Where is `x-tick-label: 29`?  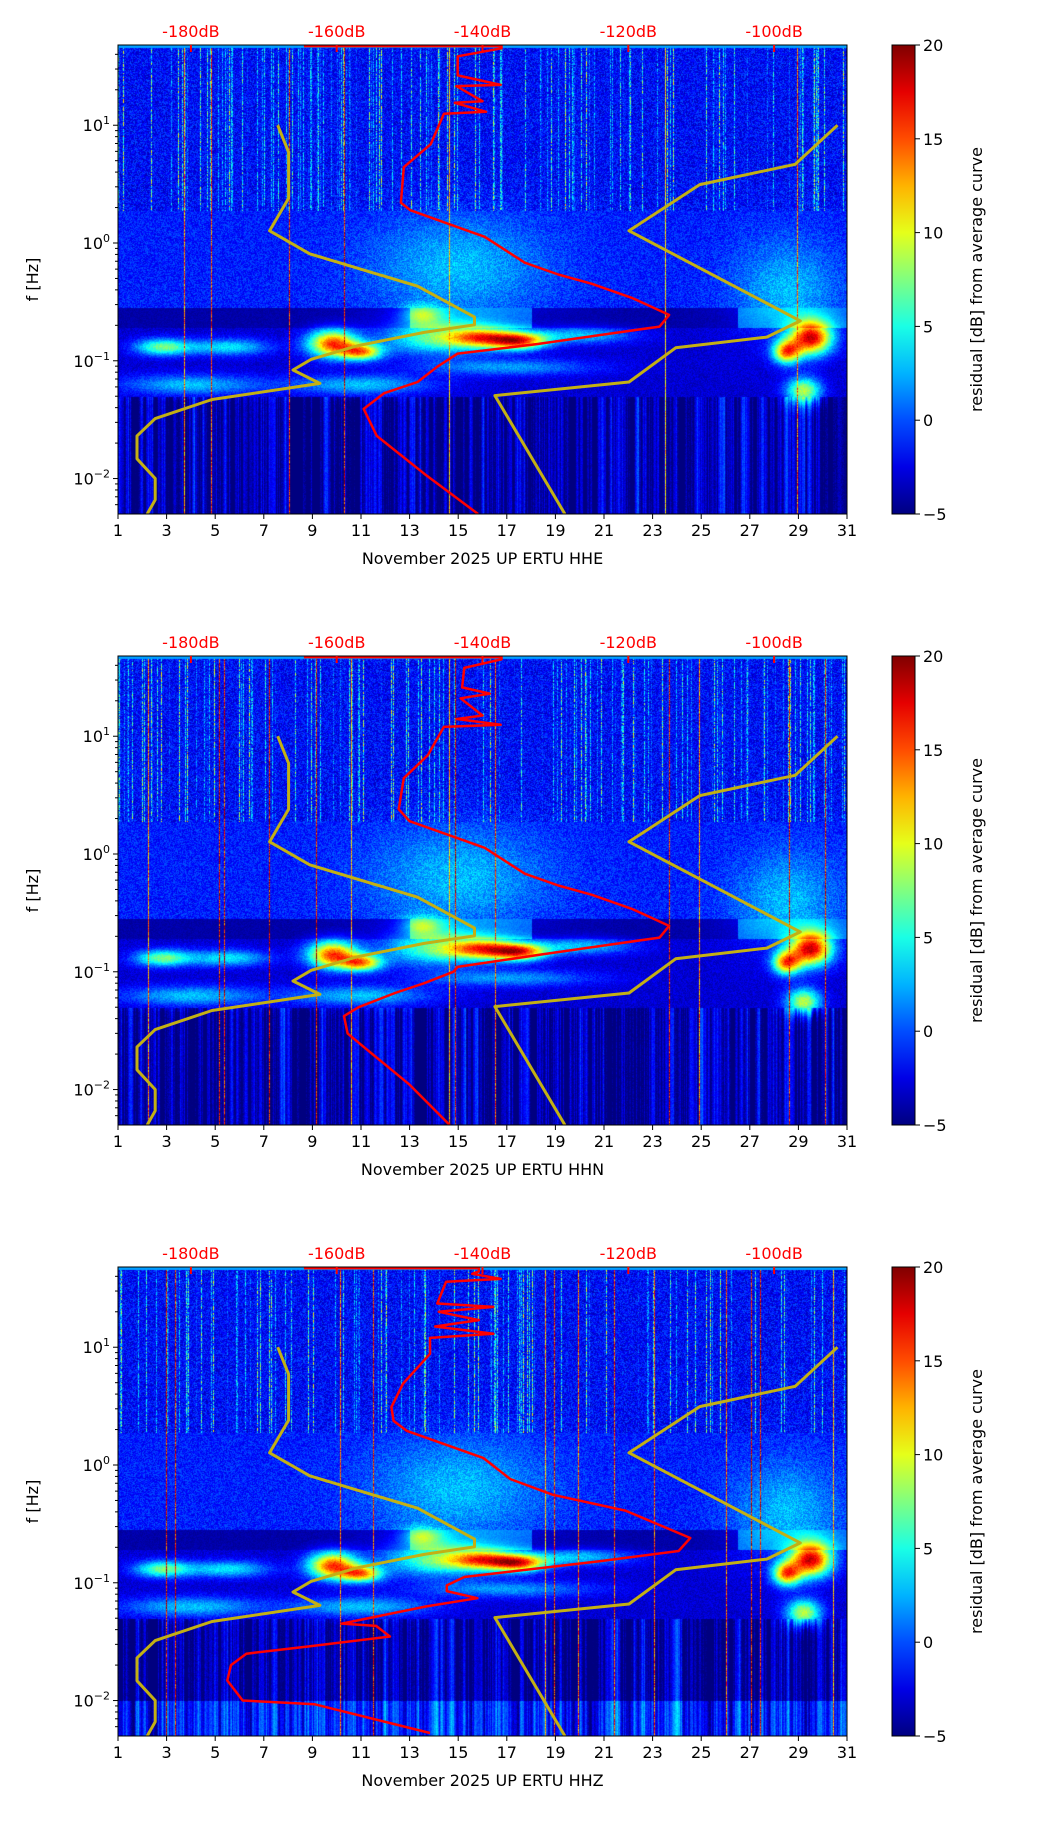
x-tick-label: 29 is located at coordinates (798, 1141).